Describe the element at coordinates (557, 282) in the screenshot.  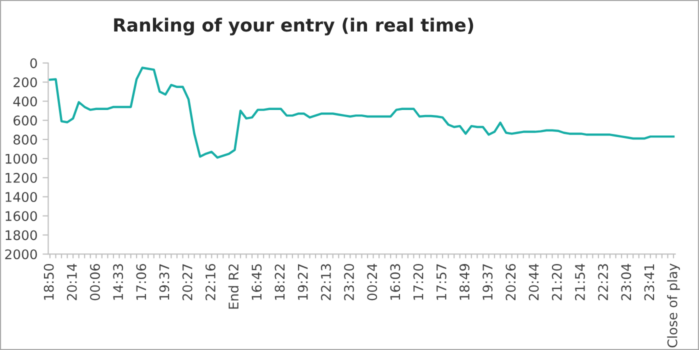
I see `x-tick-label: 21:20` at that location.